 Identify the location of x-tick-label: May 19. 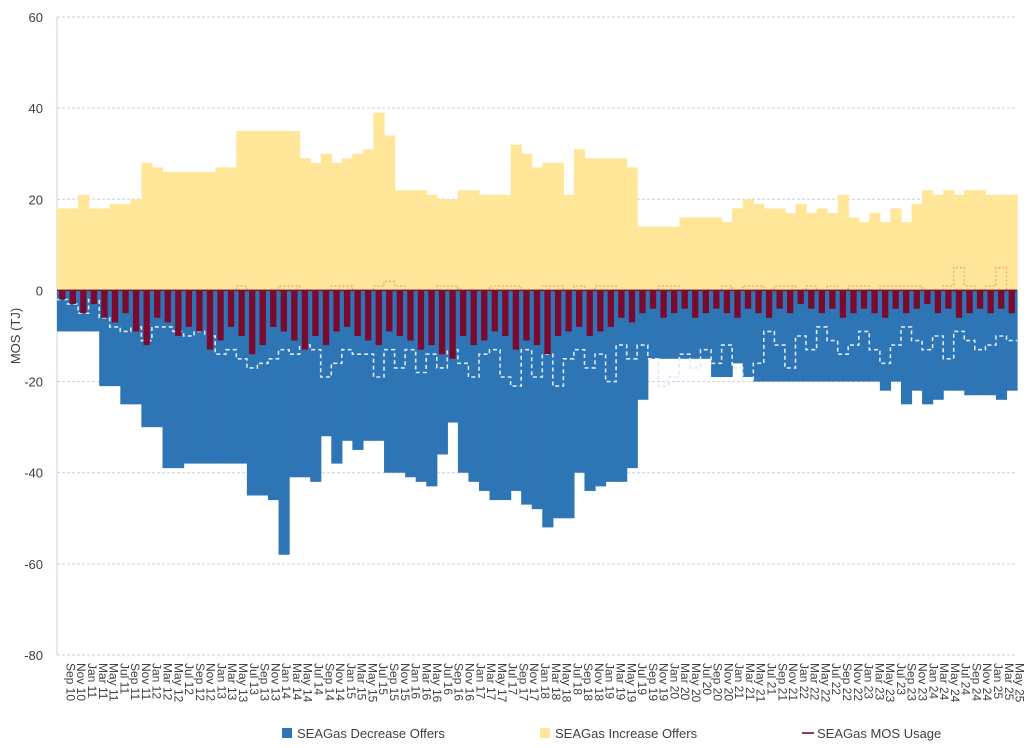
(631, 683).